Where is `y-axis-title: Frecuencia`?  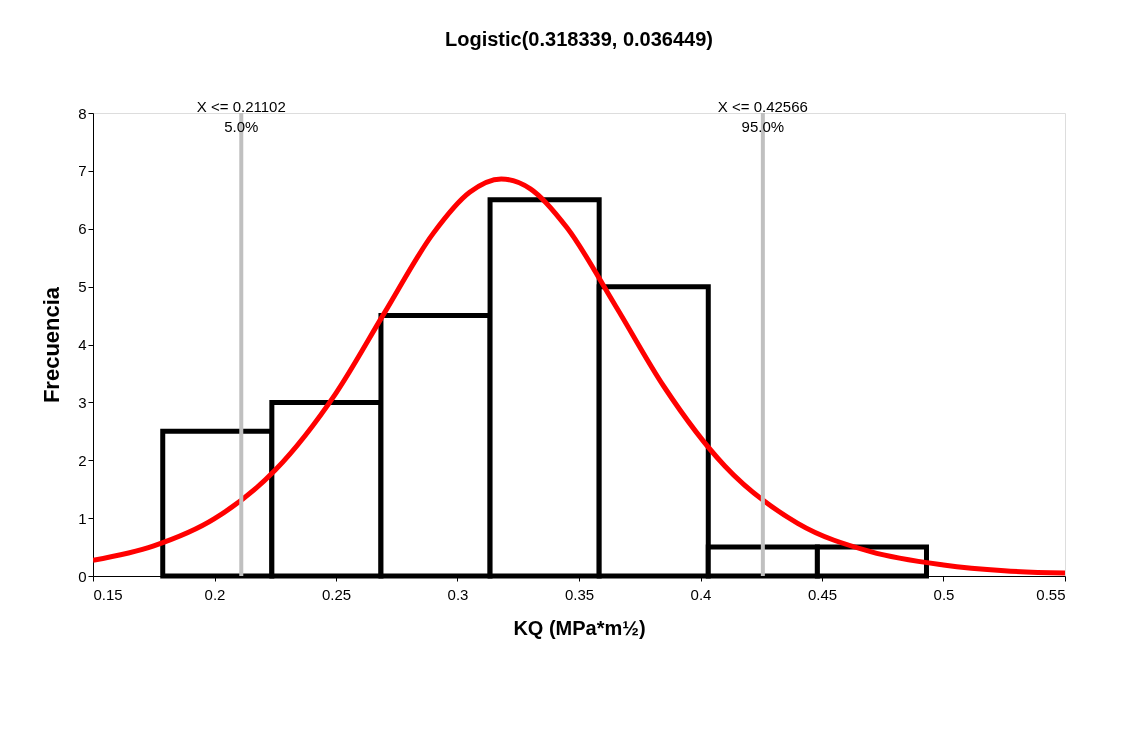 y-axis-title: Frecuencia is located at coordinates (52, 345).